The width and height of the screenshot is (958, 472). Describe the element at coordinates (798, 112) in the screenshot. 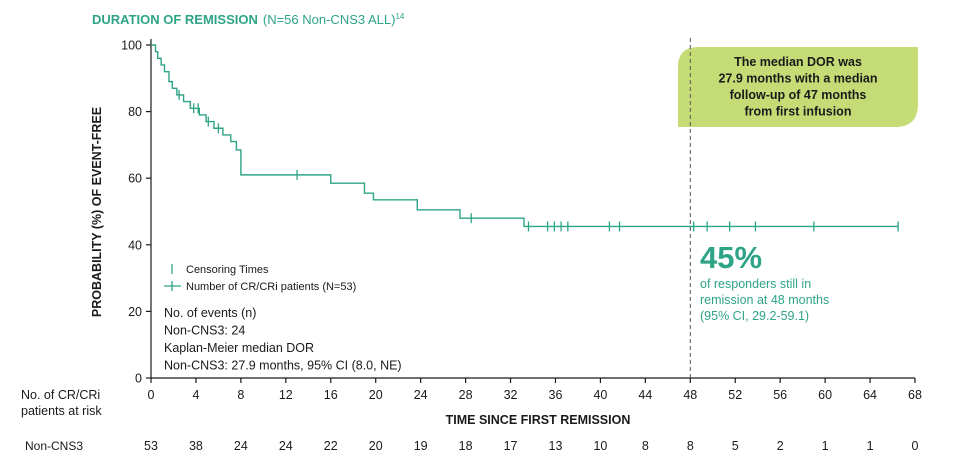

I see `callout-line: from first infusion` at that location.